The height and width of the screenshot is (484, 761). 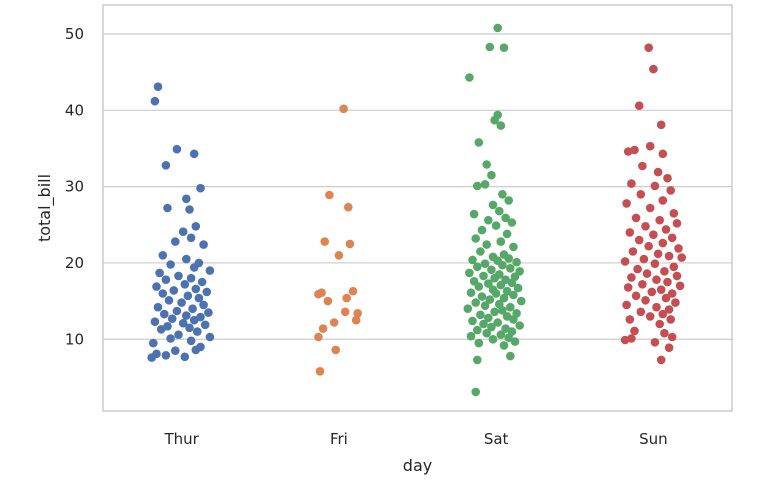 I want to click on y-axis-label: total_bill, so click(x=45, y=208).